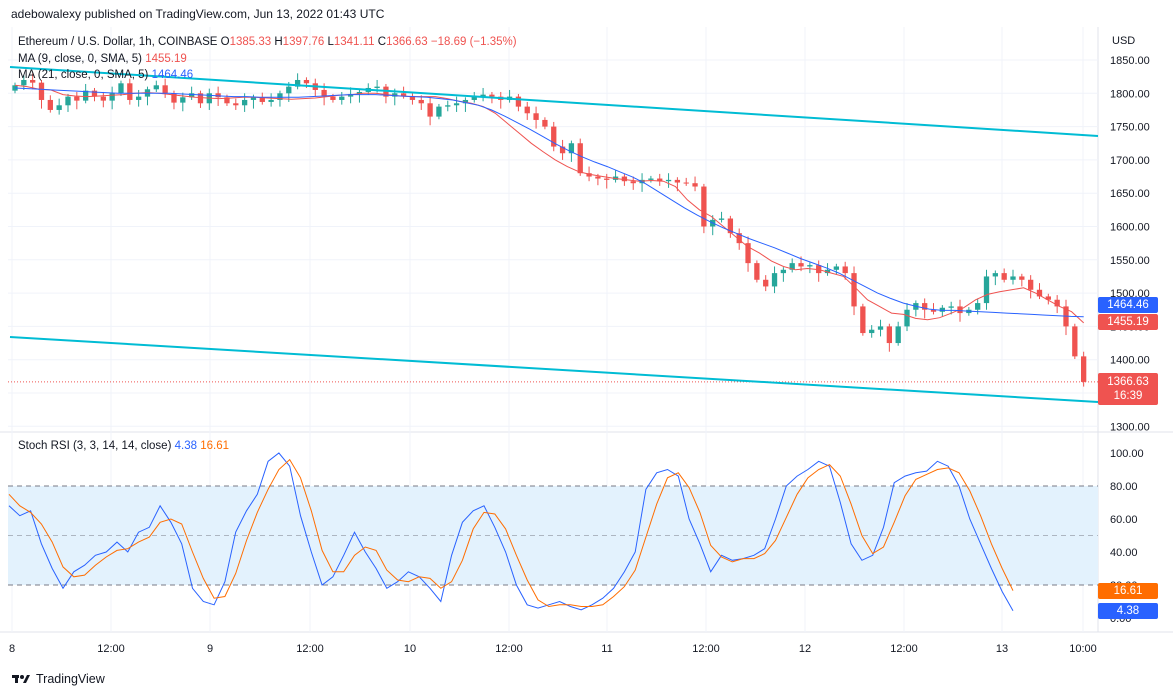 The height and width of the screenshot is (697, 1173). Describe the element at coordinates (1127, 454) in the screenshot. I see `stoch-tick-label: 100.00` at that location.